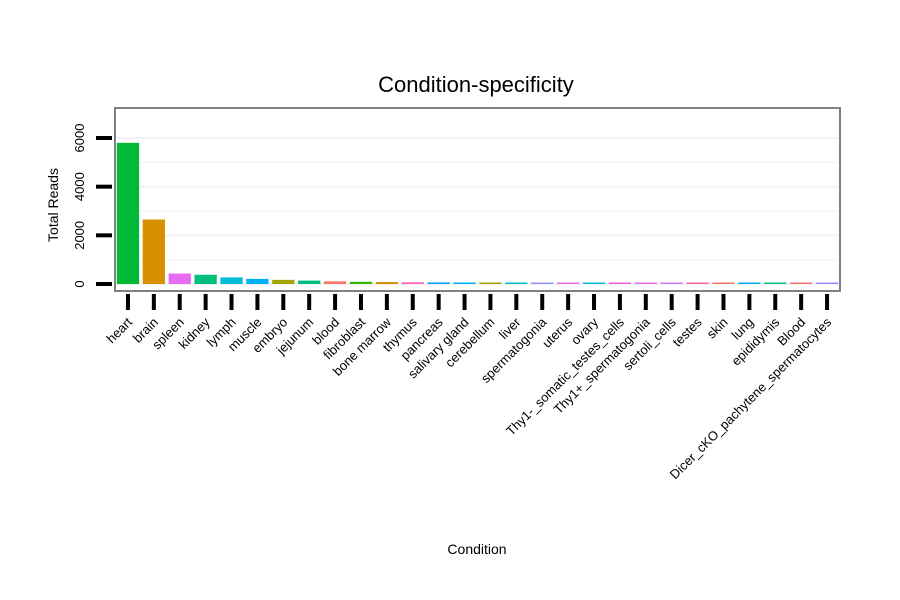 This screenshot has width=900, height=600. I want to click on bar-skin, so click(723, 283).